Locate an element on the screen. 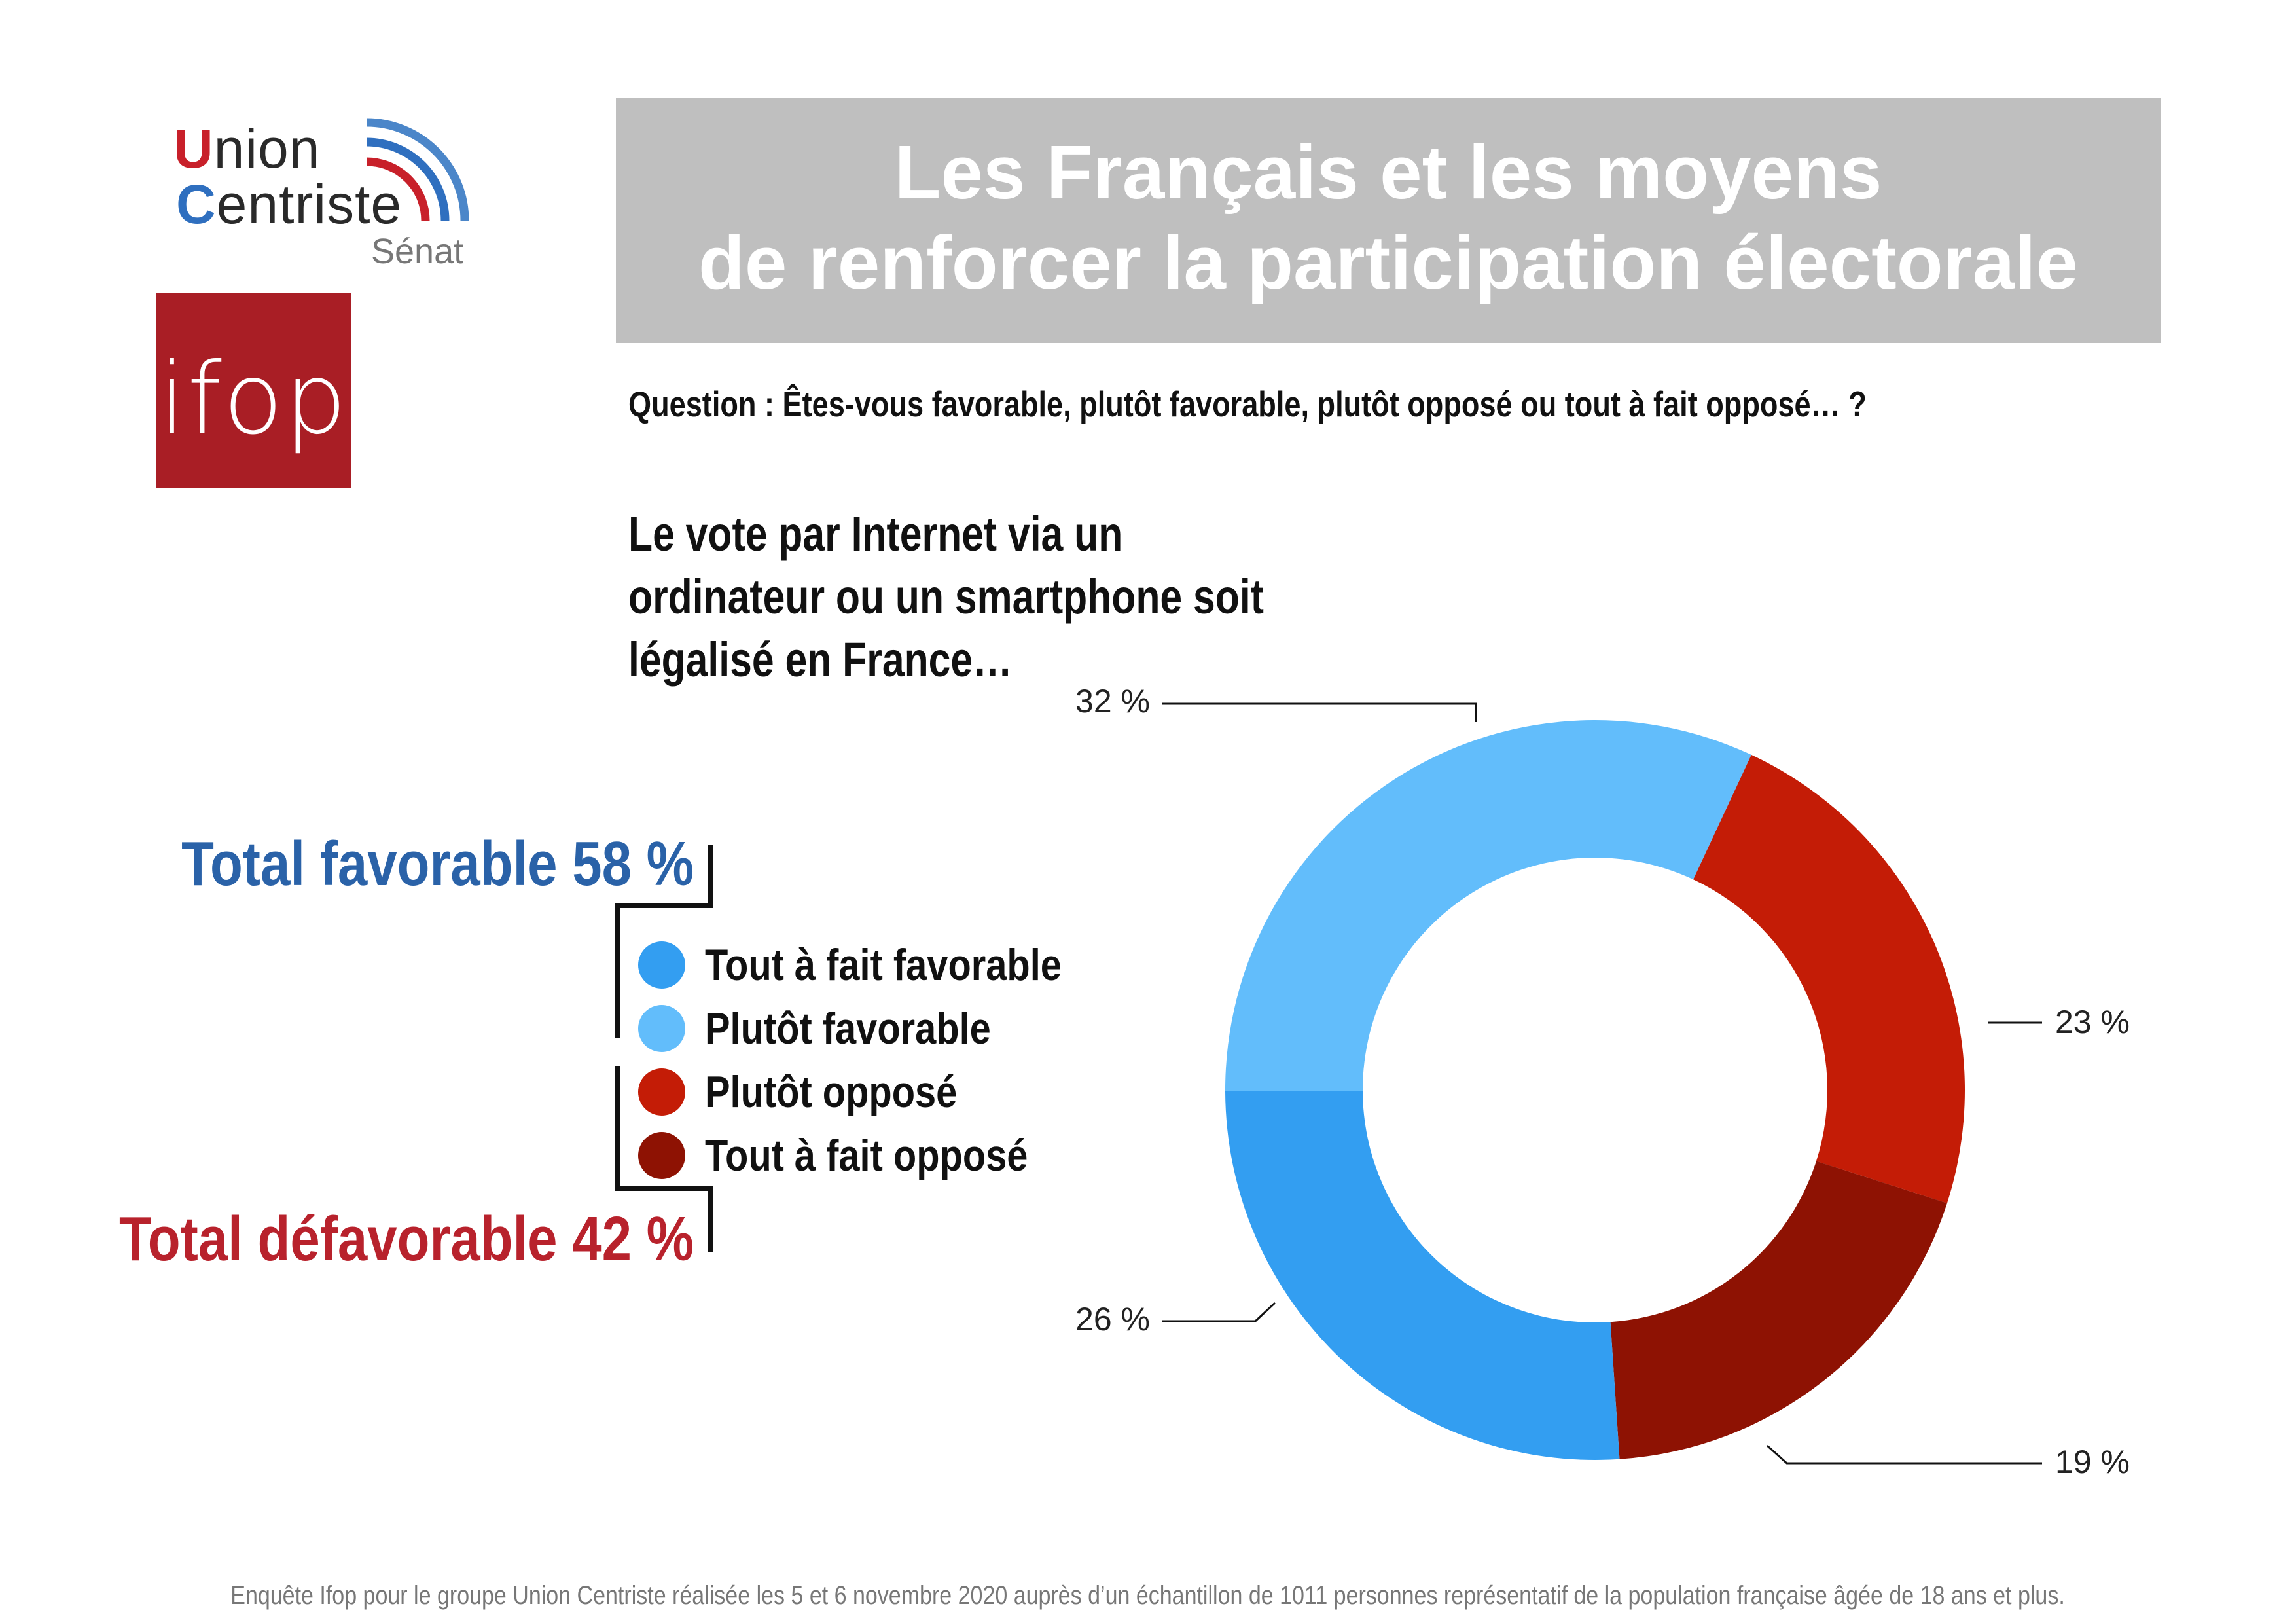 Image resolution: width=2296 pixels, height=1623 pixels. donut-slice-plut-t-favorable is located at coordinates (1488, 905).